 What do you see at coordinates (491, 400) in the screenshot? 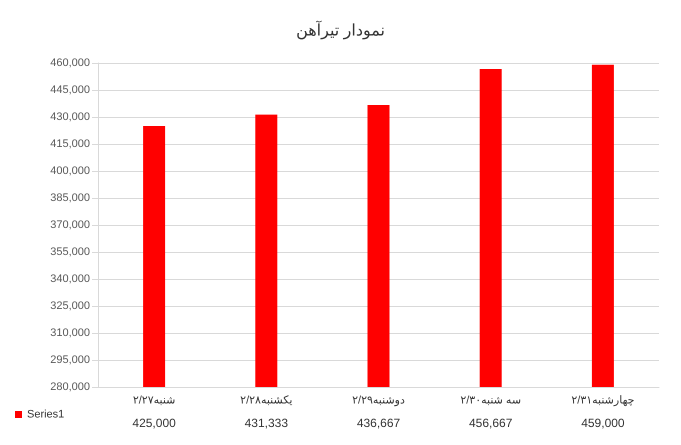
I see `x-tick-label: سه شنبه۲/۳۰` at bounding box center [491, 400].